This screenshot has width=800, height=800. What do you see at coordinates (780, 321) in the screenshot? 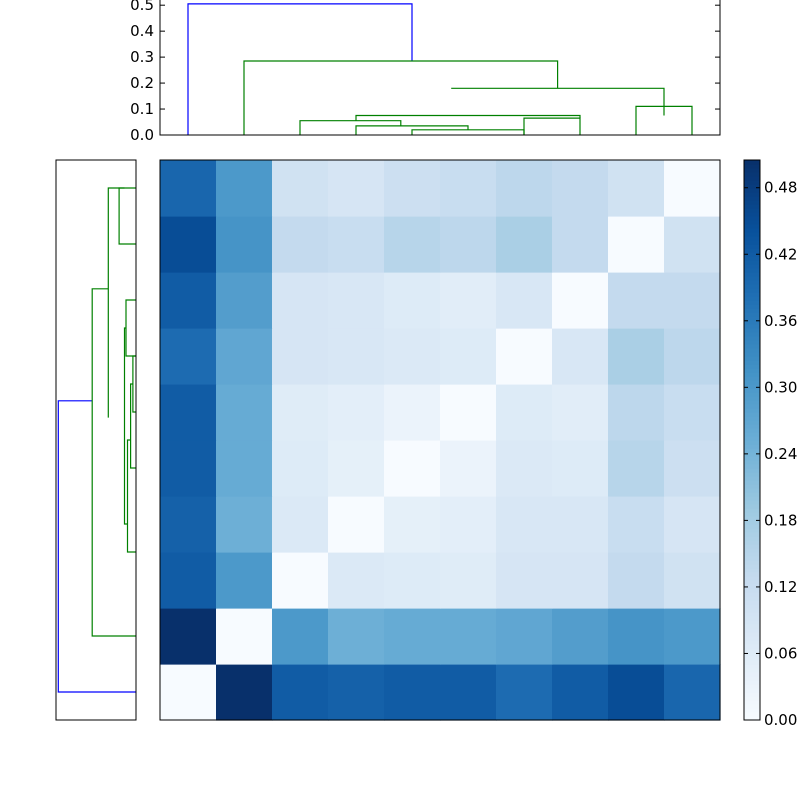
I see `colorbar-tick-label: 0.36` at bounding box center [780, 321].